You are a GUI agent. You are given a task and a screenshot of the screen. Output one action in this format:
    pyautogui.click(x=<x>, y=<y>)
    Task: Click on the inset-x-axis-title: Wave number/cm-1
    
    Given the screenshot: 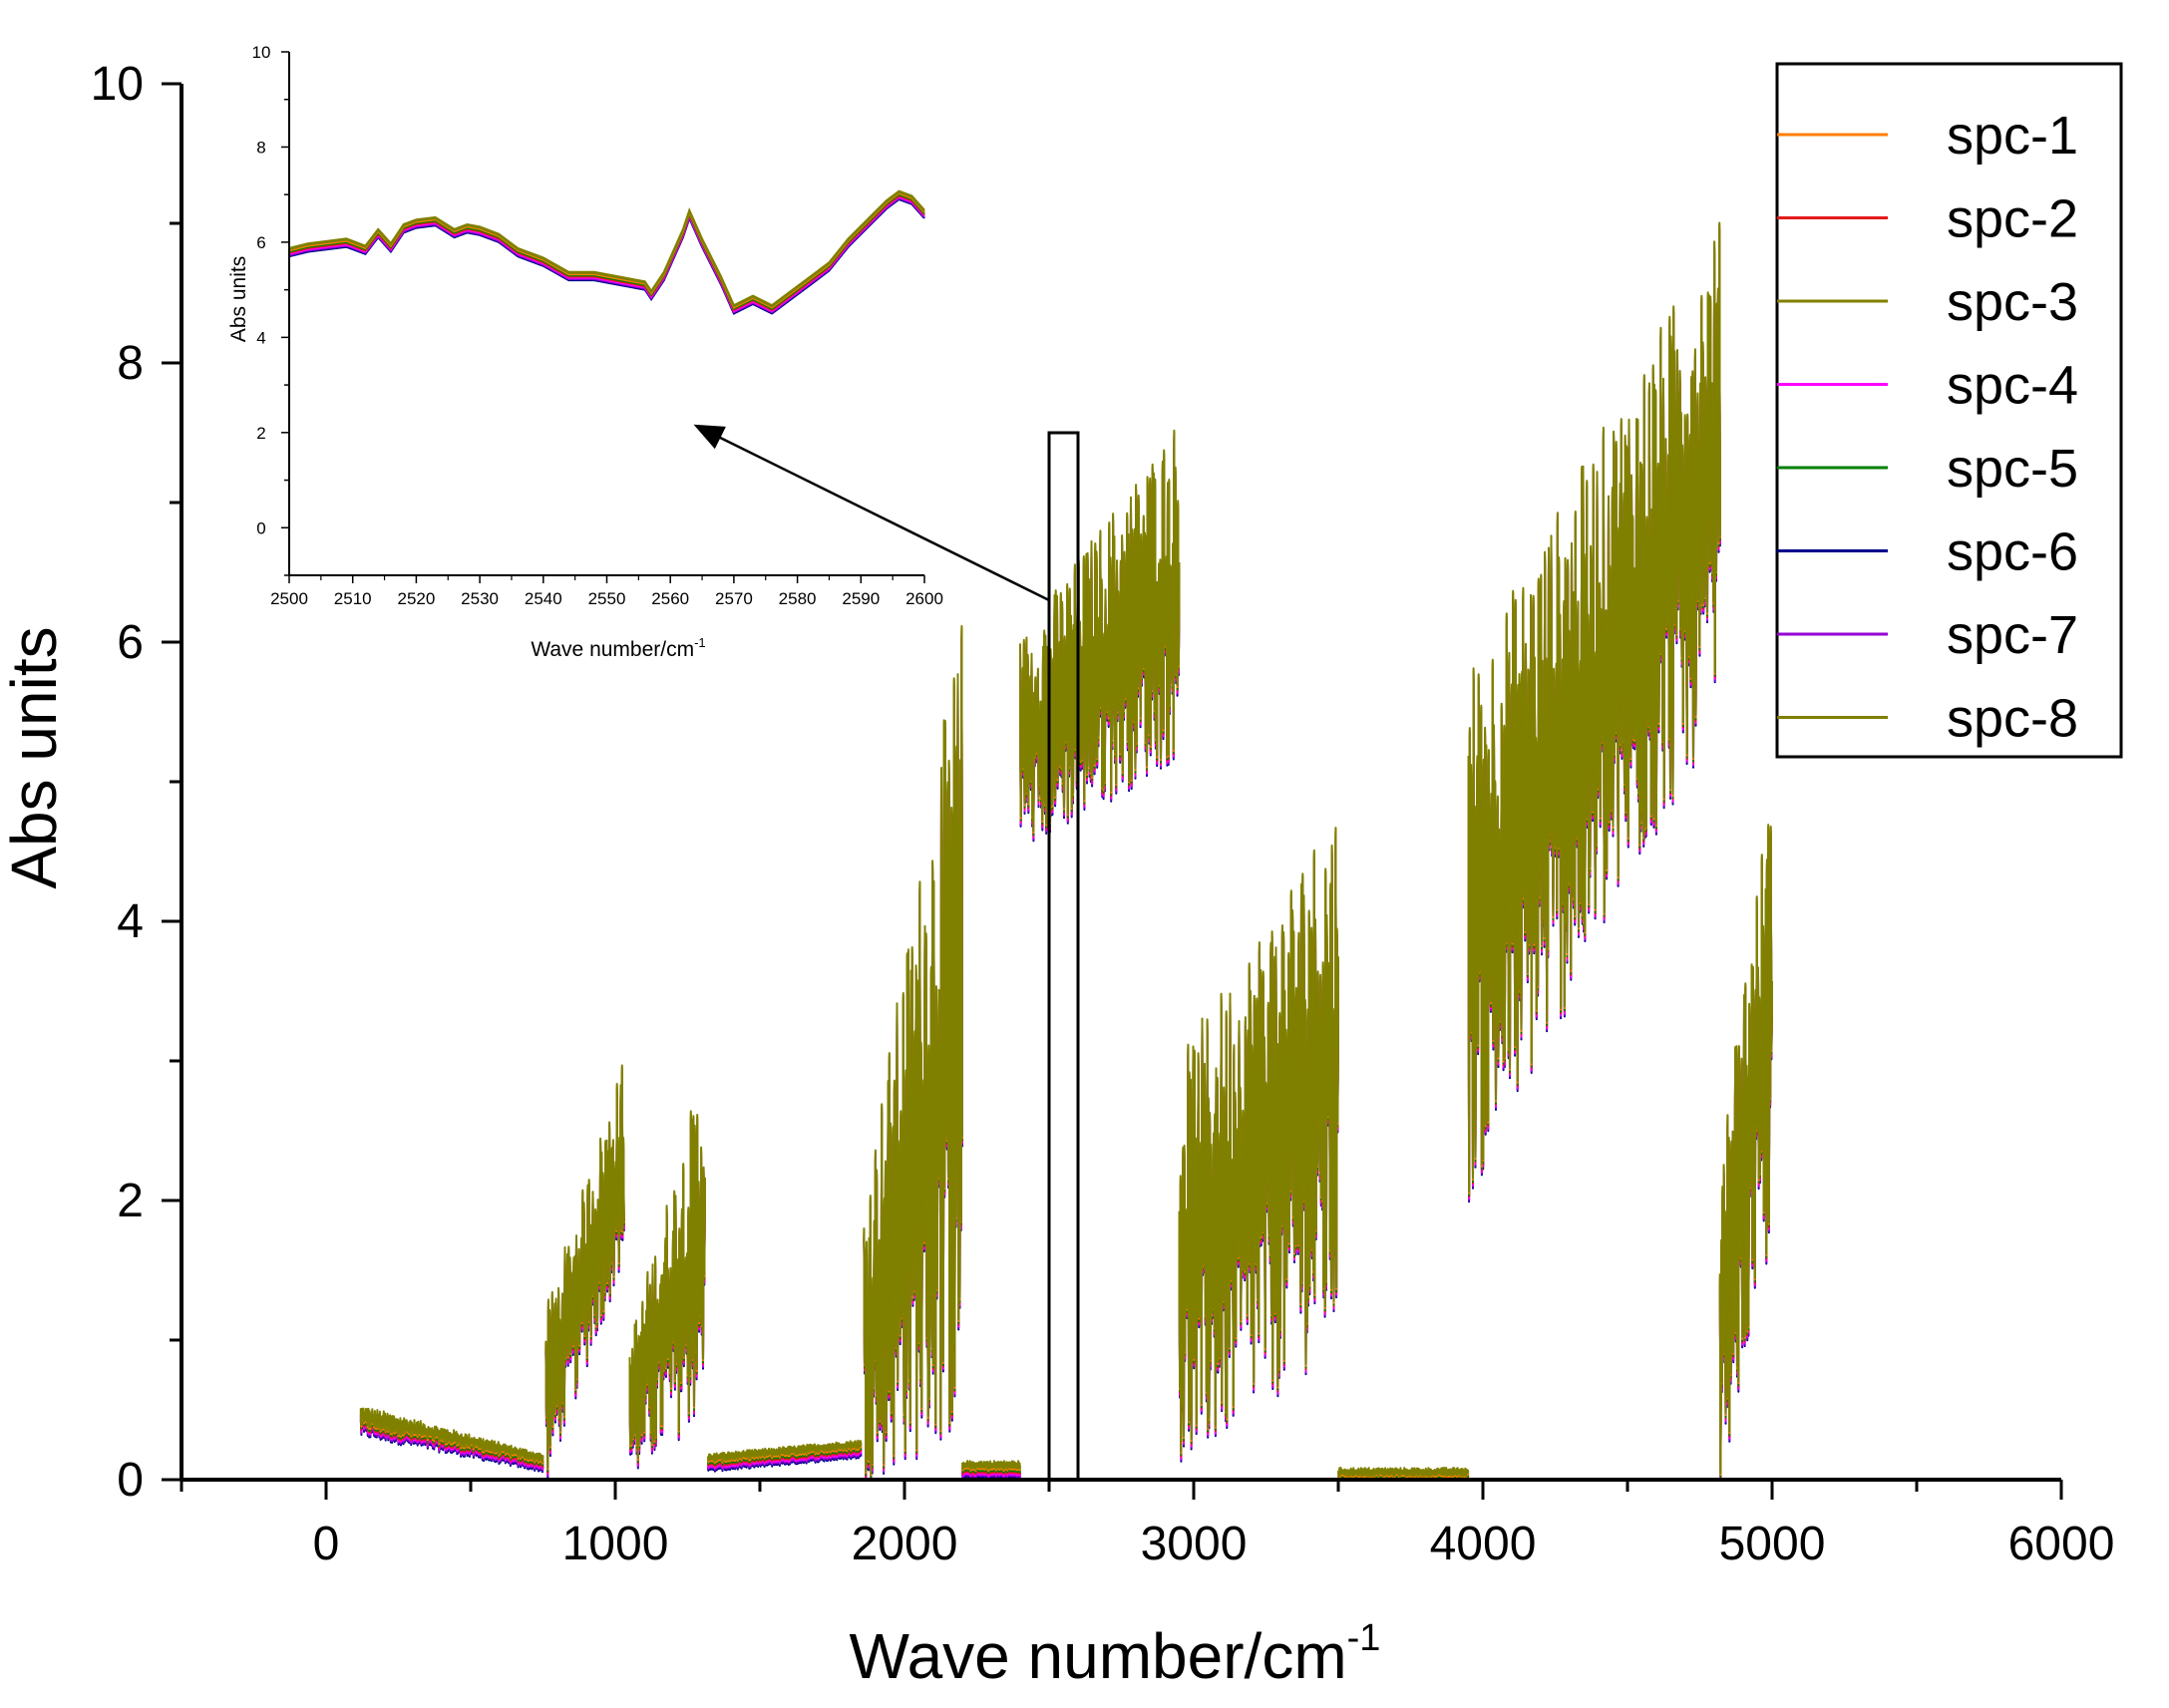 What is the action you would take?
    pyautogui.click(x=618, y=648)
    